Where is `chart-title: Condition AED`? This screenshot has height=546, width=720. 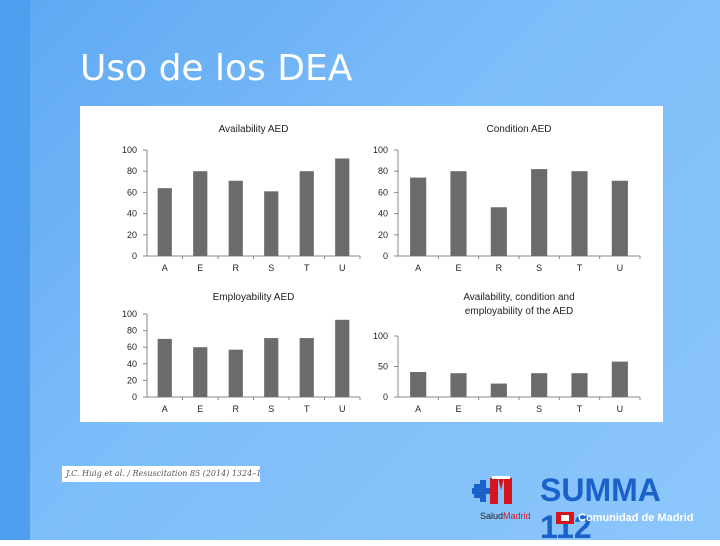
chart-title: Condition AED is located at coordinates (518, 129).